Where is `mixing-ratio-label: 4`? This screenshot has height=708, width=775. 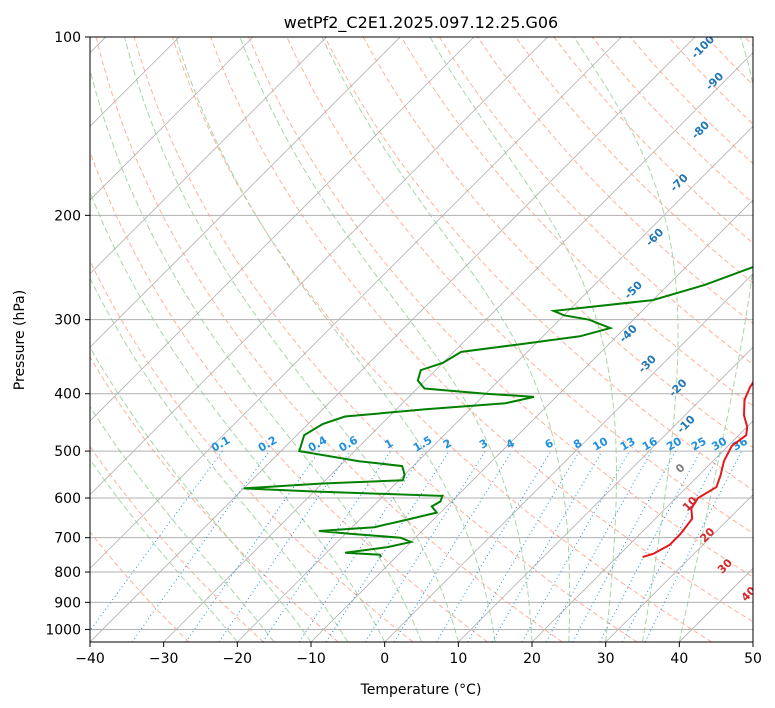 mixing-ratio-label: 4 is located at coordinates (510, 443).